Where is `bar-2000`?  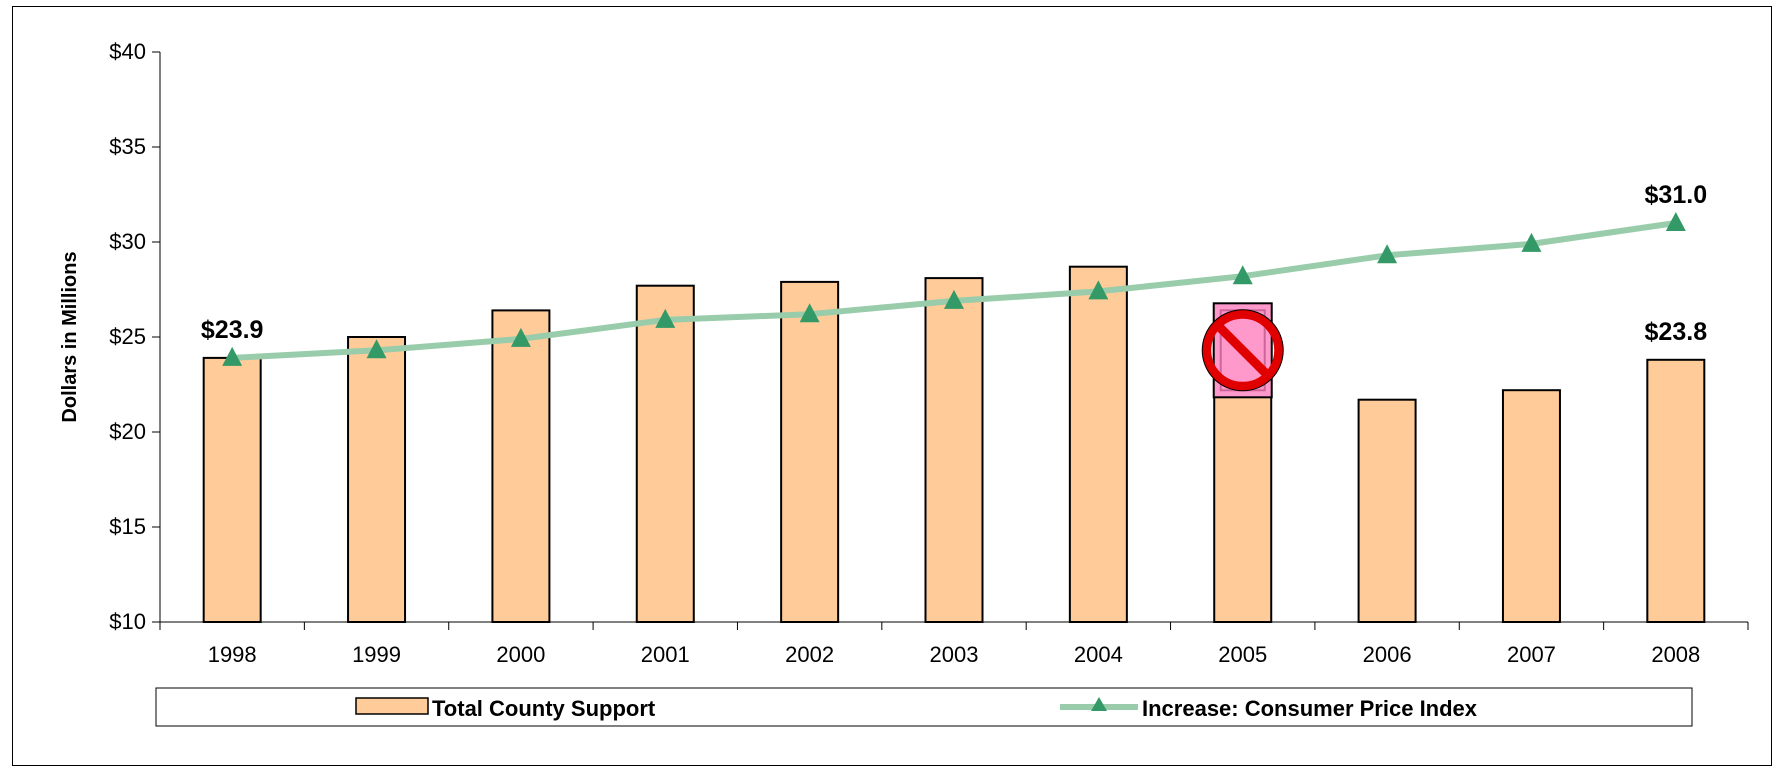 bar-2000 is located at coordinates (521, 466).